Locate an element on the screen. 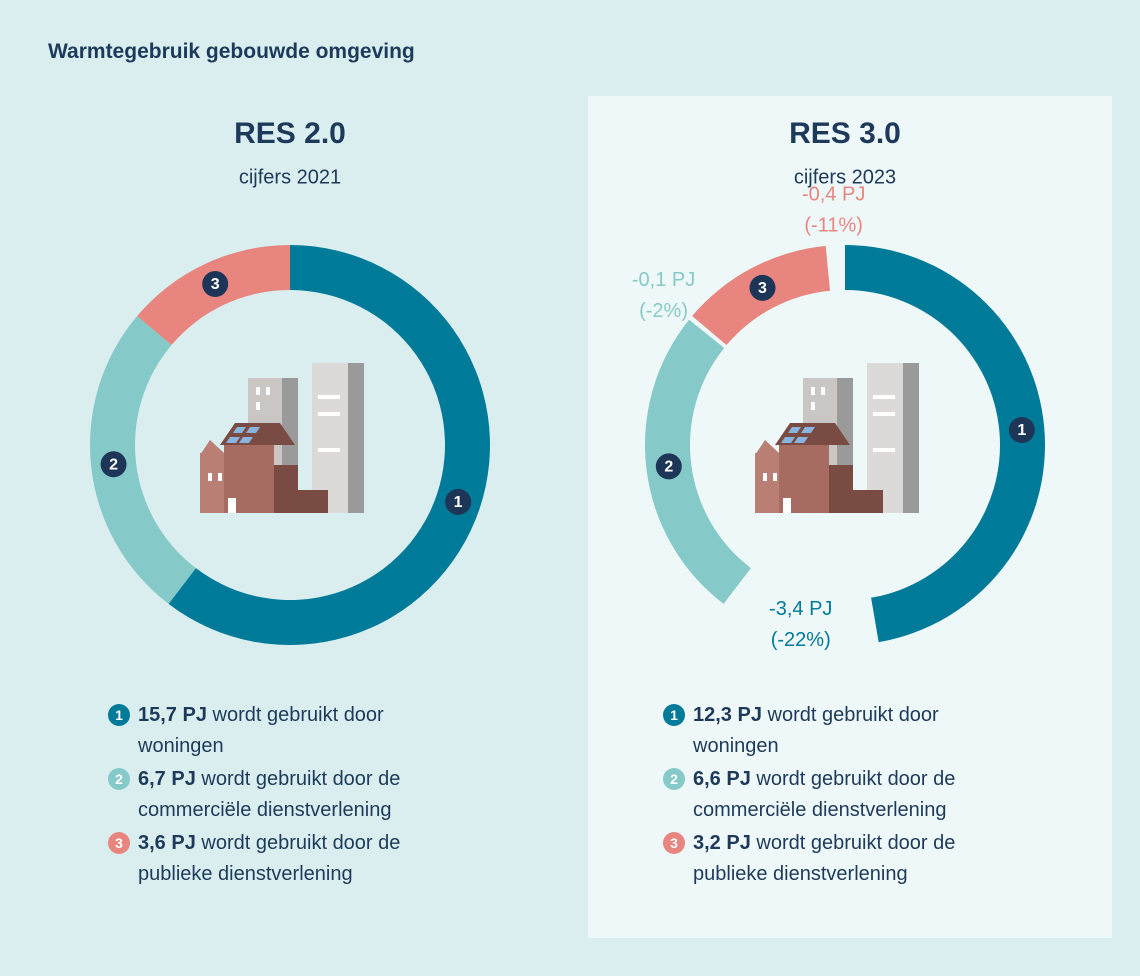  legend-value: 3,6 PJ is located at coordinates (167, 843).